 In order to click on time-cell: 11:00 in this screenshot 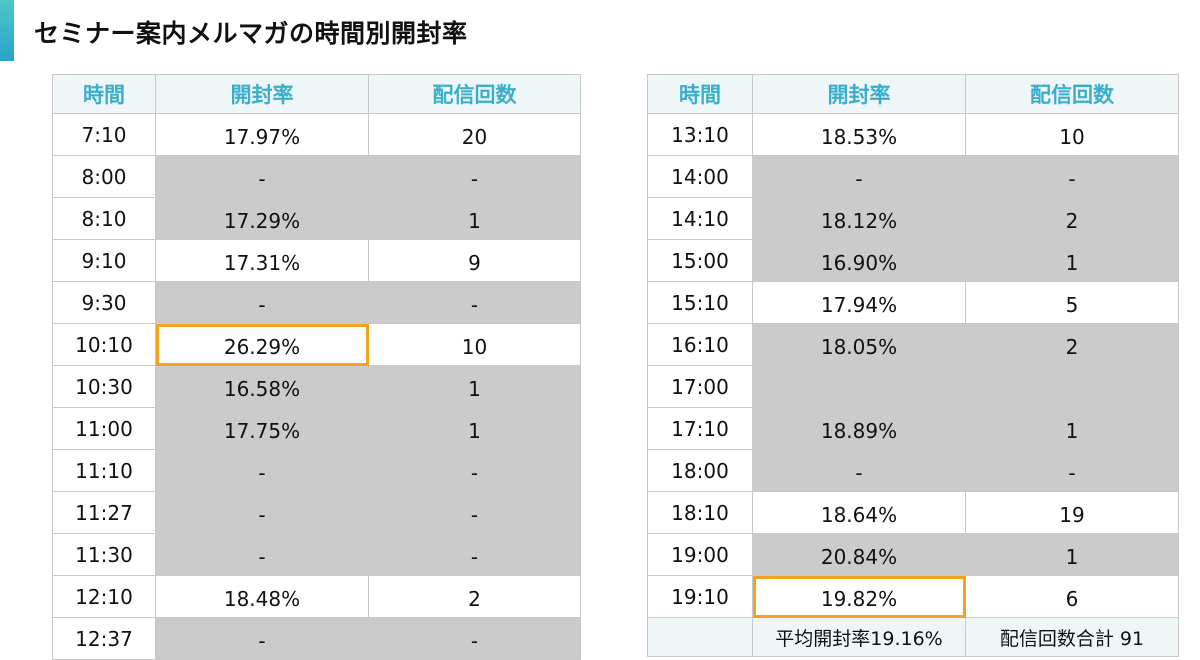, I will do `click(104, 428)`.